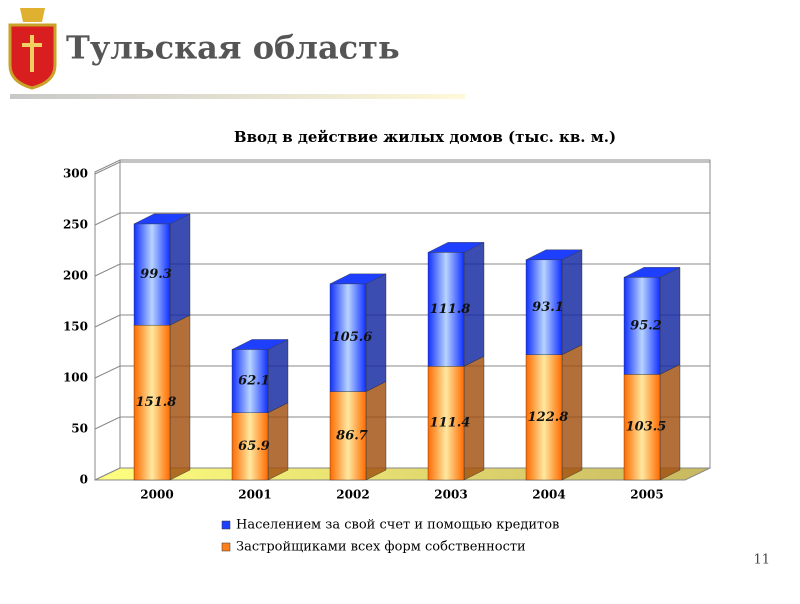  Describe the element at coordinates (84, 480) in the screenshot. I see `y-tick-label: 0` at that location.